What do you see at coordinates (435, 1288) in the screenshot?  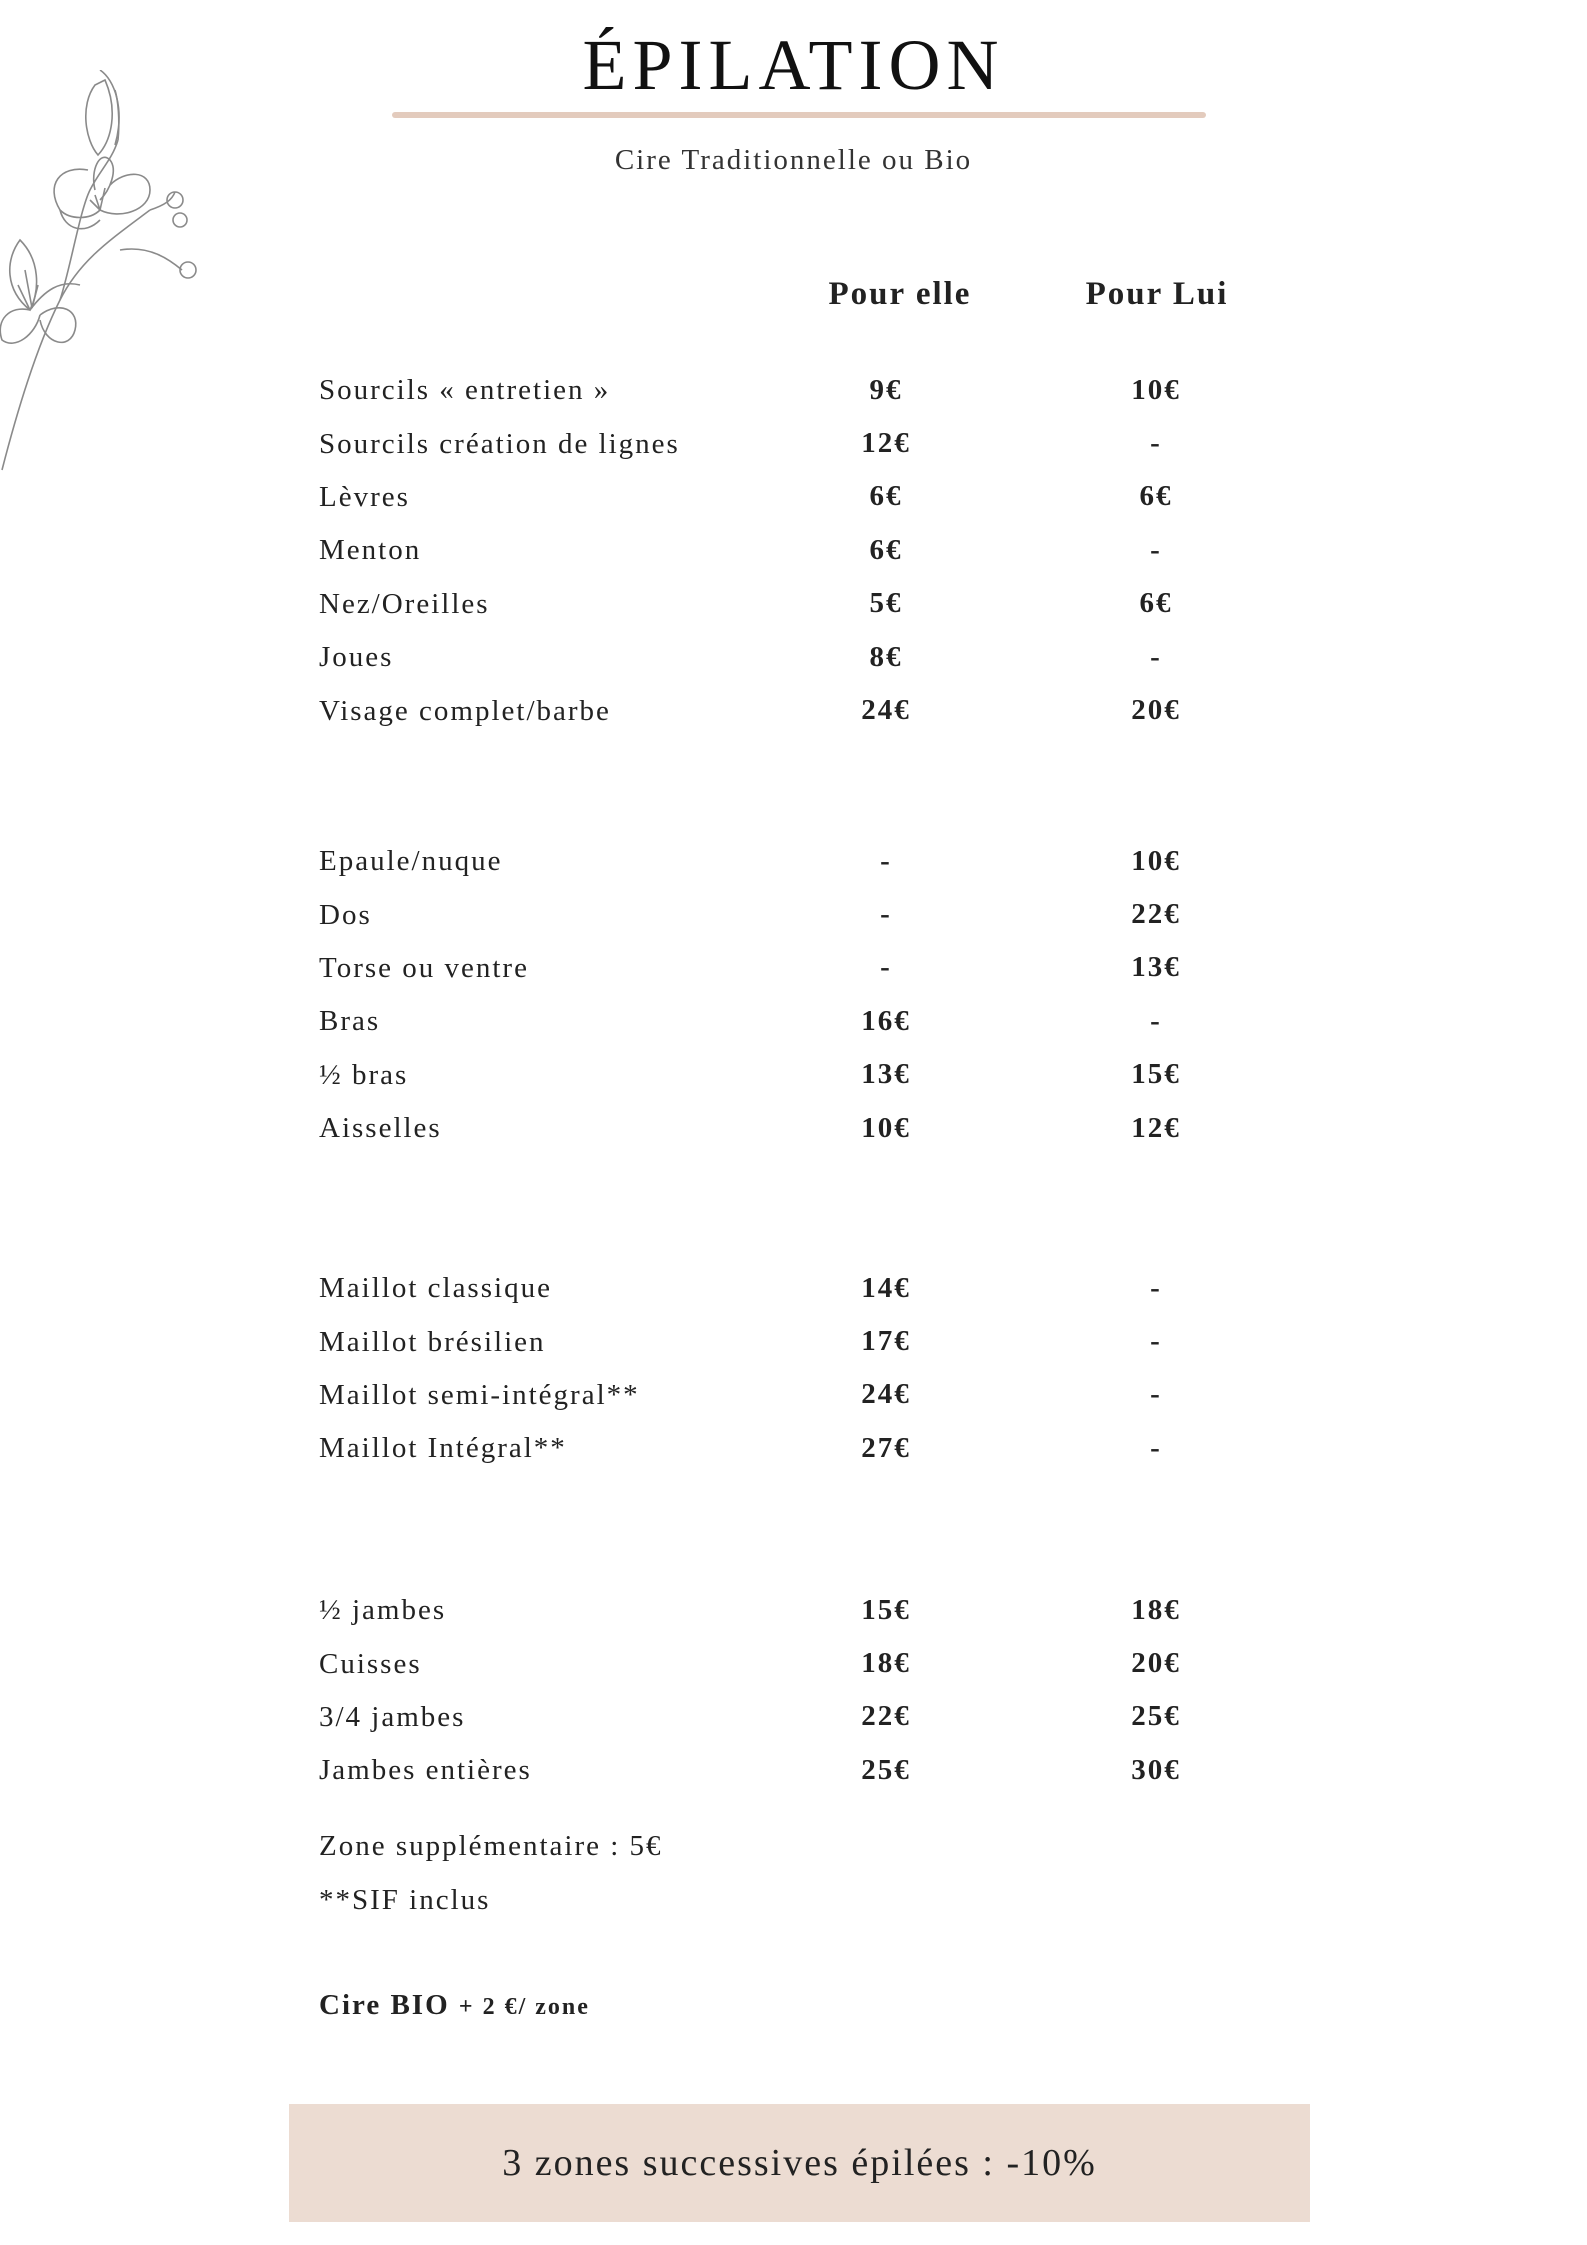 I see `service-label: Maillot classique` at bounding box center [435, 1288].